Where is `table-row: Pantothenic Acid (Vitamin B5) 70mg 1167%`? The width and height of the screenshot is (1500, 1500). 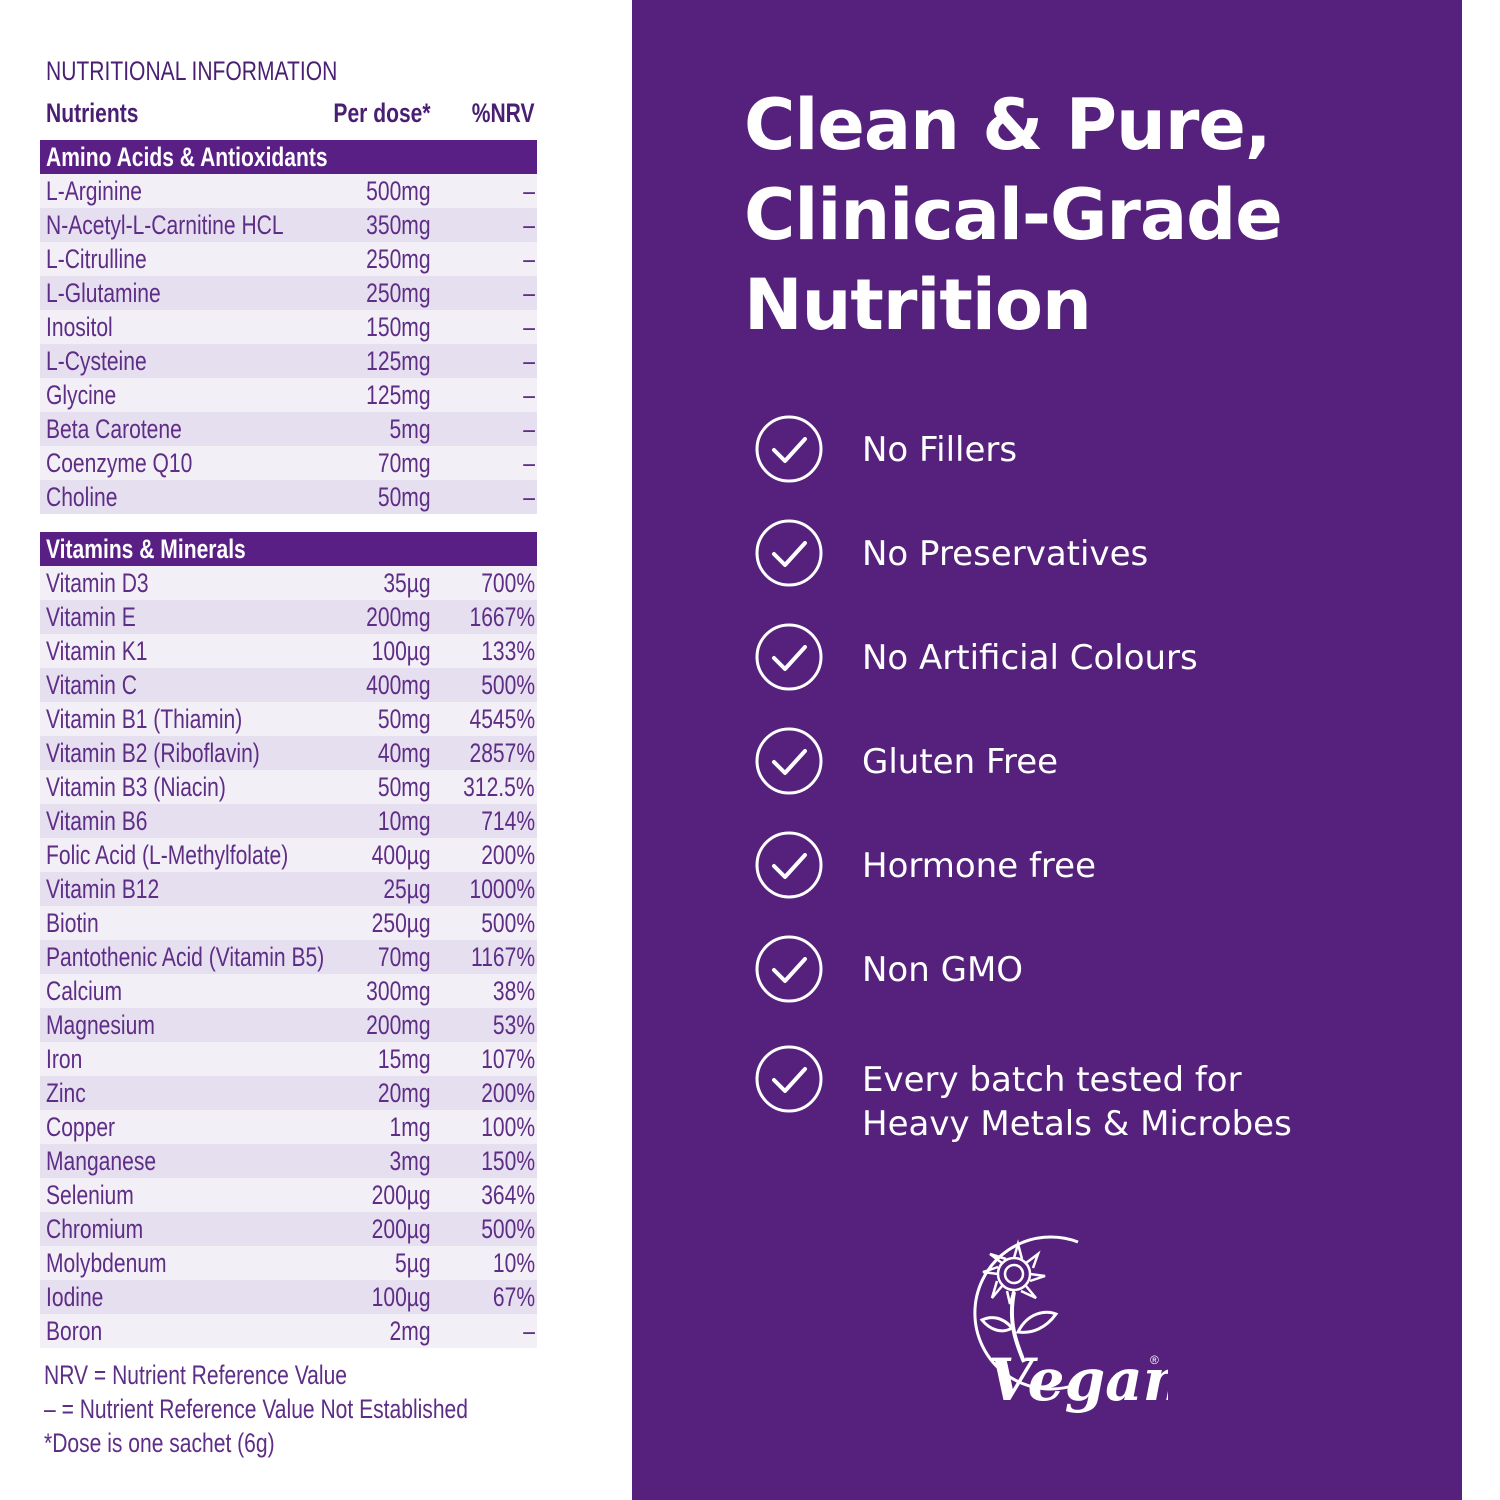 table-row: Pantothenic Acid (Vitamin B5) 70mg 1167% is located at coordinates (288, 957).